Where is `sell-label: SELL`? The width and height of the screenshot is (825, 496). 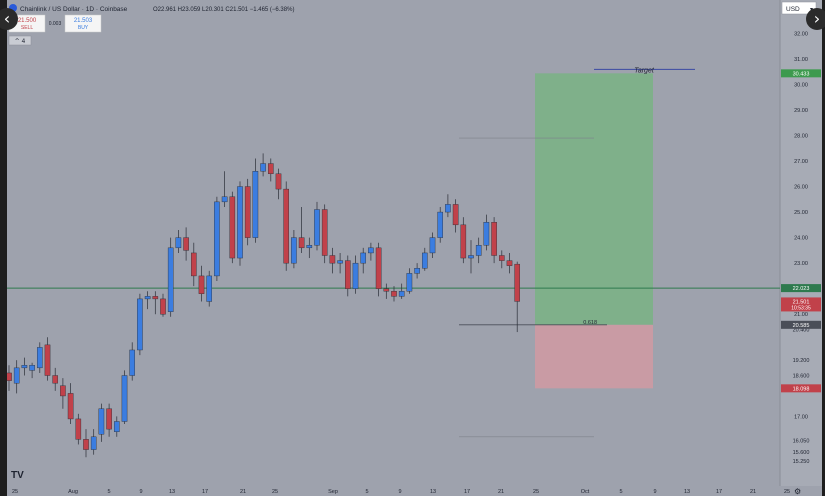
sell-label: SELL is located at coordinates (27, 28).